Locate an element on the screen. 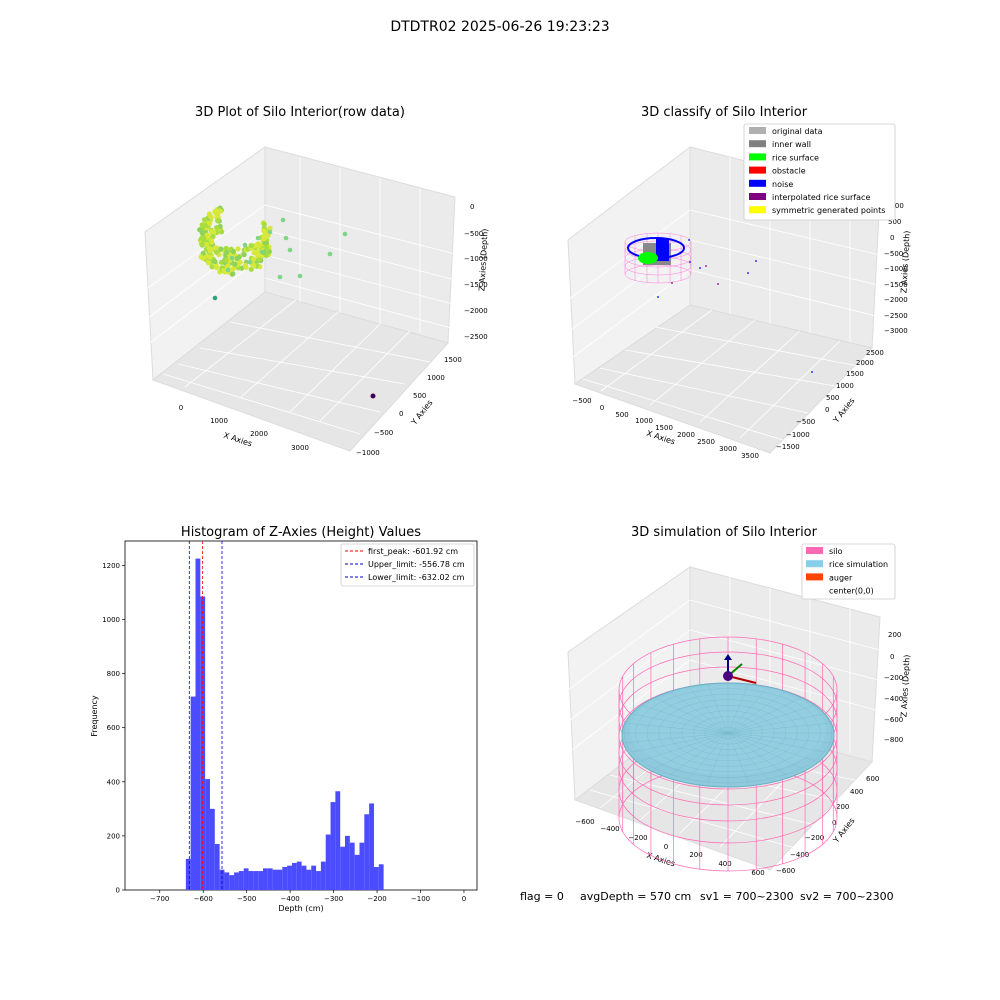  p2-ztick: 0 is located at coordinates (892, 238).